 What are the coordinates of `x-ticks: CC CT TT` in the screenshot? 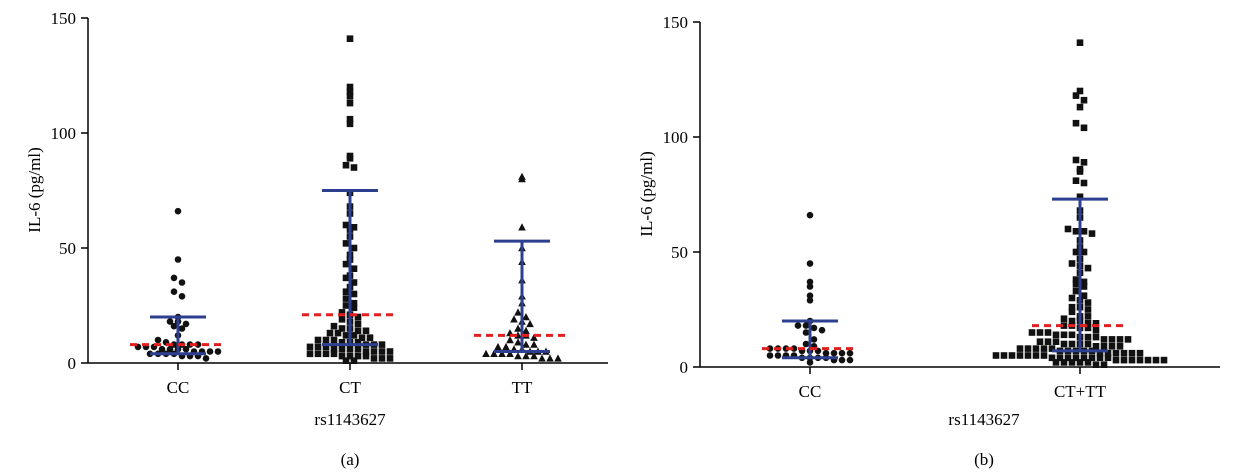 It's located at (350, 380).